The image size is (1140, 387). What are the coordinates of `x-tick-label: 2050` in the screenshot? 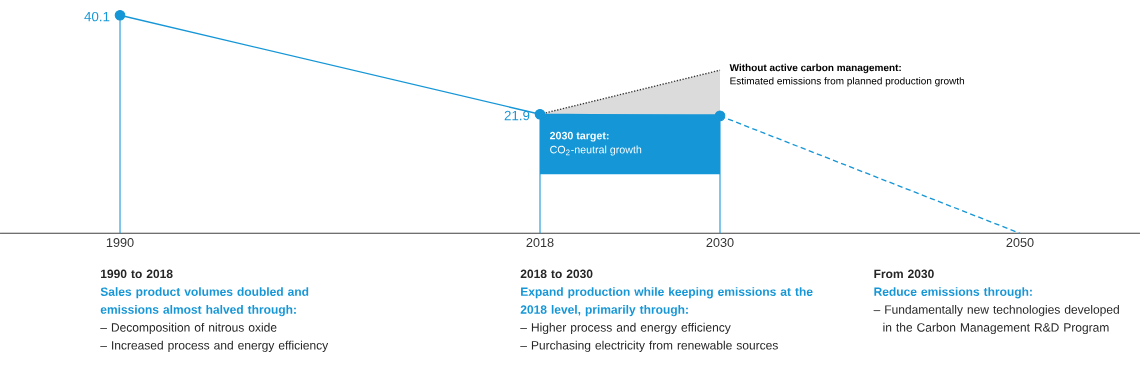 It's located at (1020, 243).